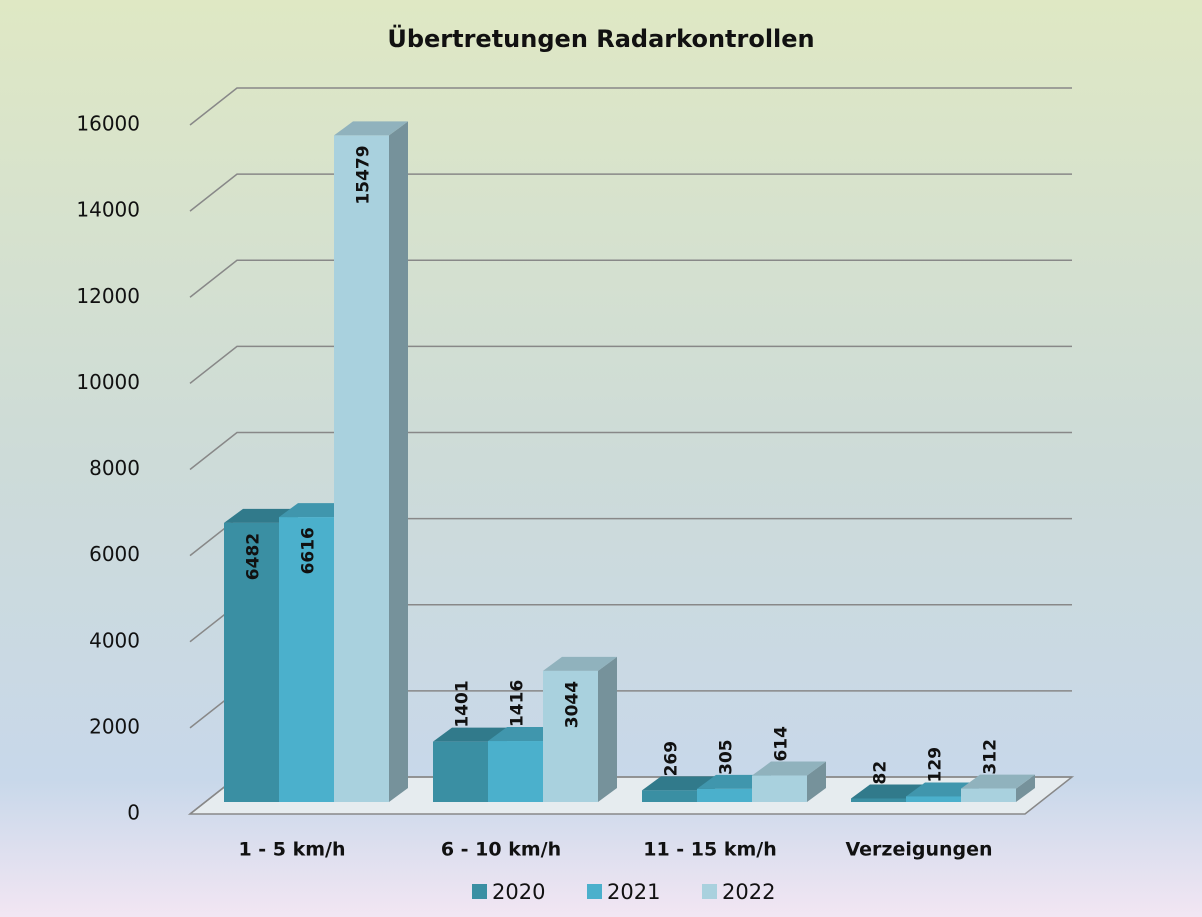 The image size is (1202, 917). I want to click on legend-label: 2020, so click(518, 892).